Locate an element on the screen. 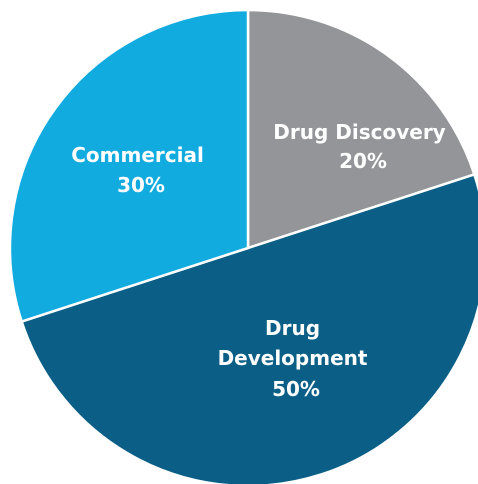 The image size is (478, 484). slice-label-drug-development-name-line2: Development is located at coordinates (293, 358).